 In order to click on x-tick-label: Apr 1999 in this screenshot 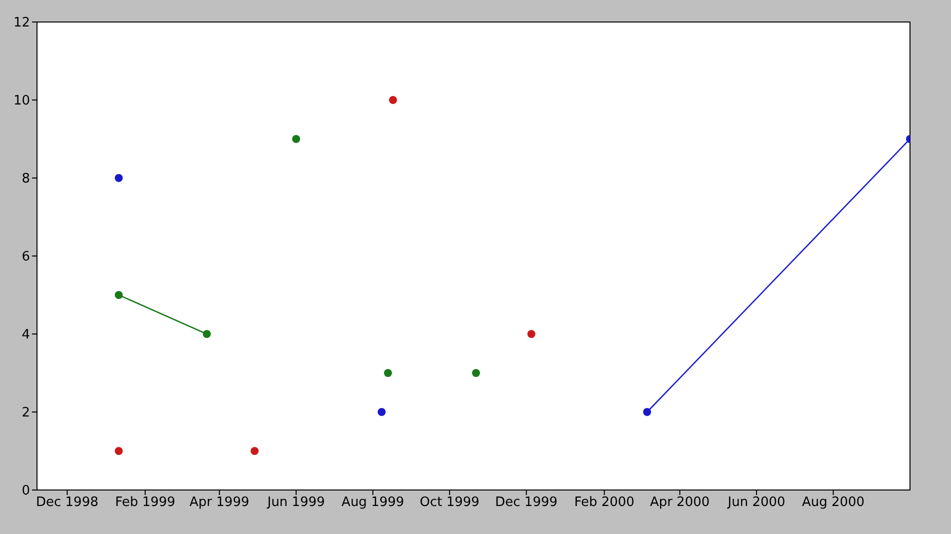, I will do `click(220, 502)`.